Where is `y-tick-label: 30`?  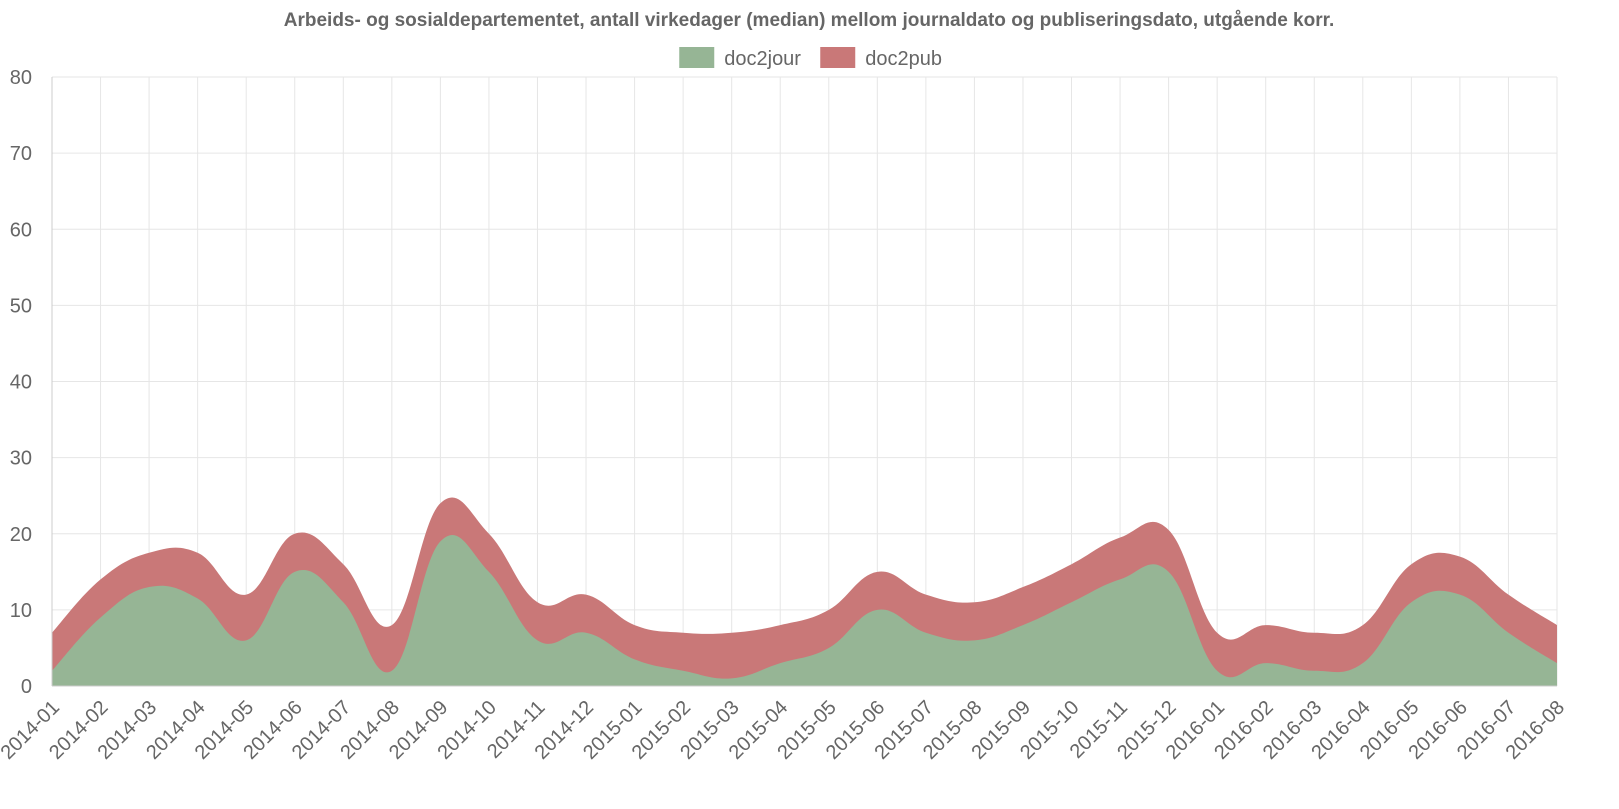
y-tick-label: 30 is located at coordinates (21, 459).